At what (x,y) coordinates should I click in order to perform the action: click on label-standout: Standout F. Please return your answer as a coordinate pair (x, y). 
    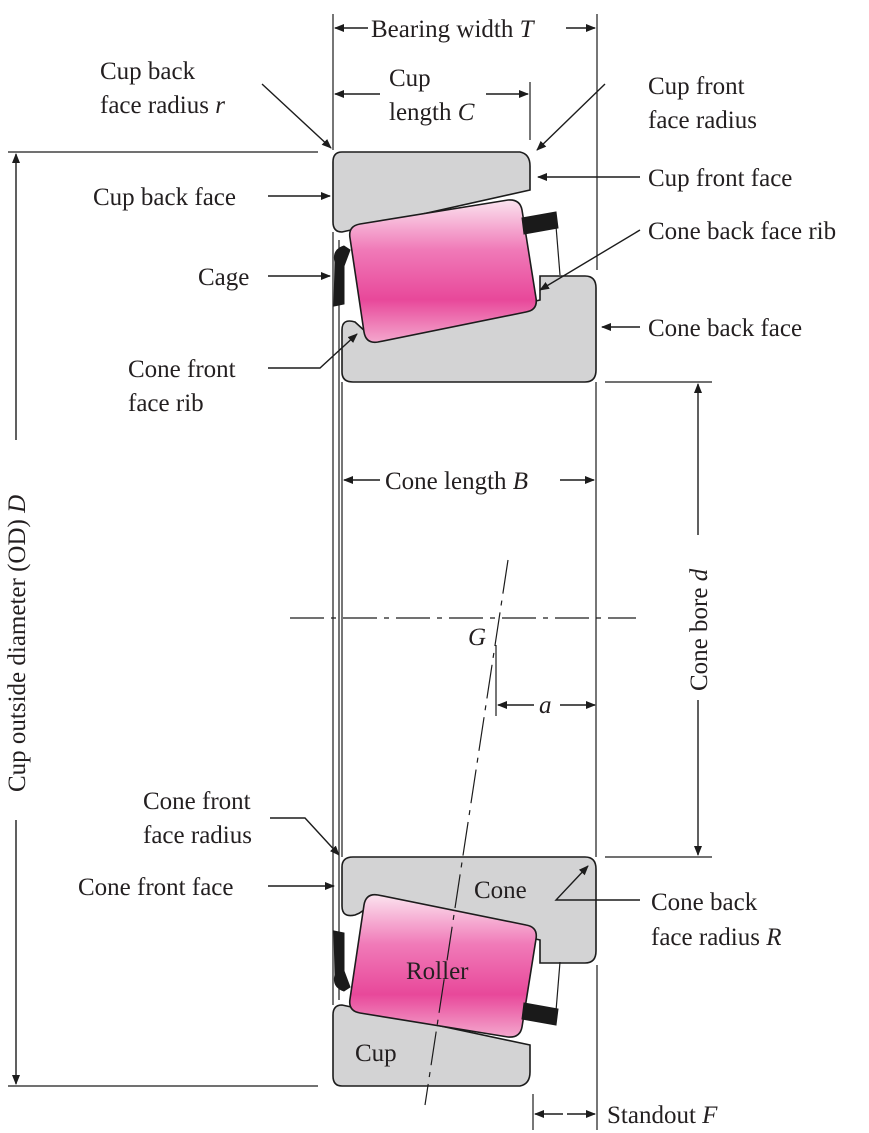
    Looking at the image, I should click on (662, 1115).